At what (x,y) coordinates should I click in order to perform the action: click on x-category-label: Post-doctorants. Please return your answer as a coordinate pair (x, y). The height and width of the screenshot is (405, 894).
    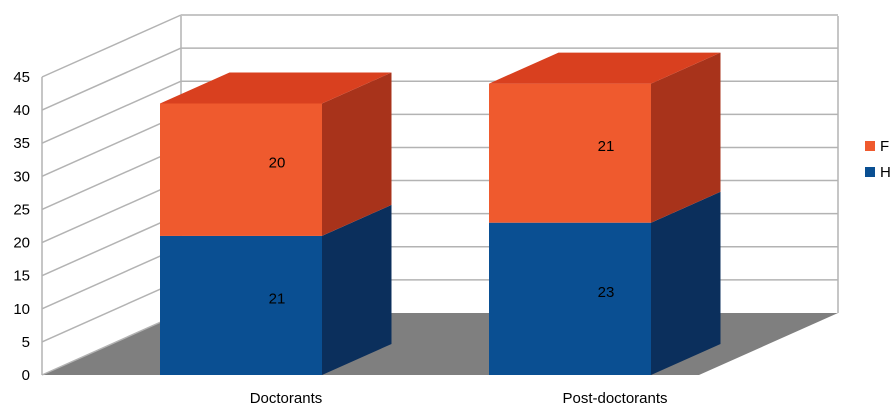
    Looking at the image, I should click on (614, 397).